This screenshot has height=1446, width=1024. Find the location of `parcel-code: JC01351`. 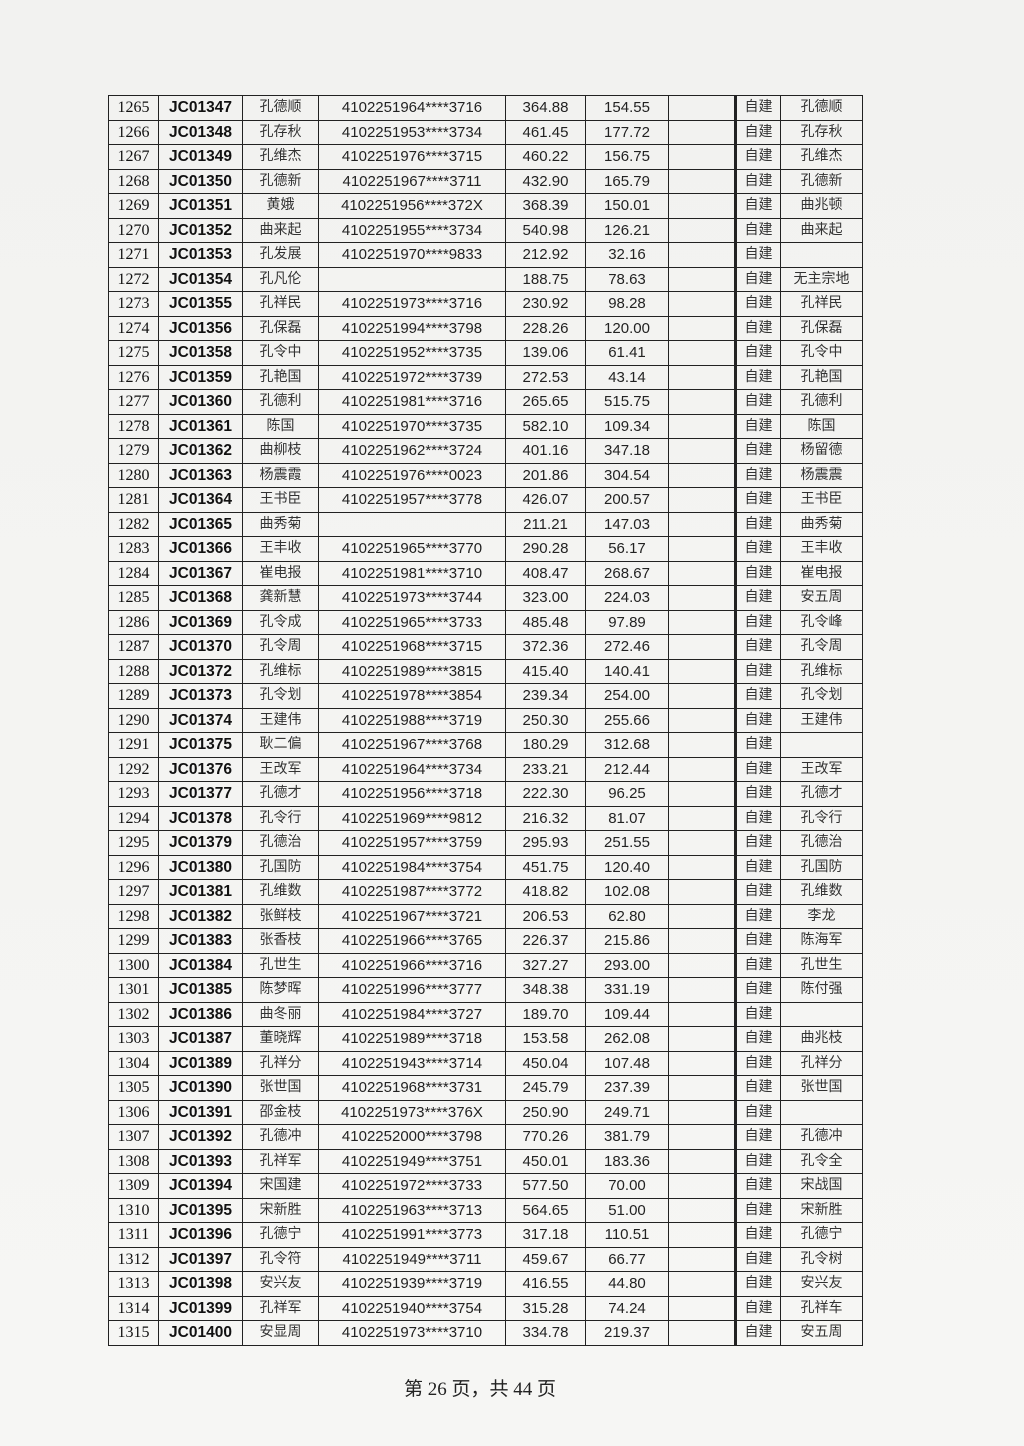

parcel-code: JC01351 is located at coordinates (200, 206).